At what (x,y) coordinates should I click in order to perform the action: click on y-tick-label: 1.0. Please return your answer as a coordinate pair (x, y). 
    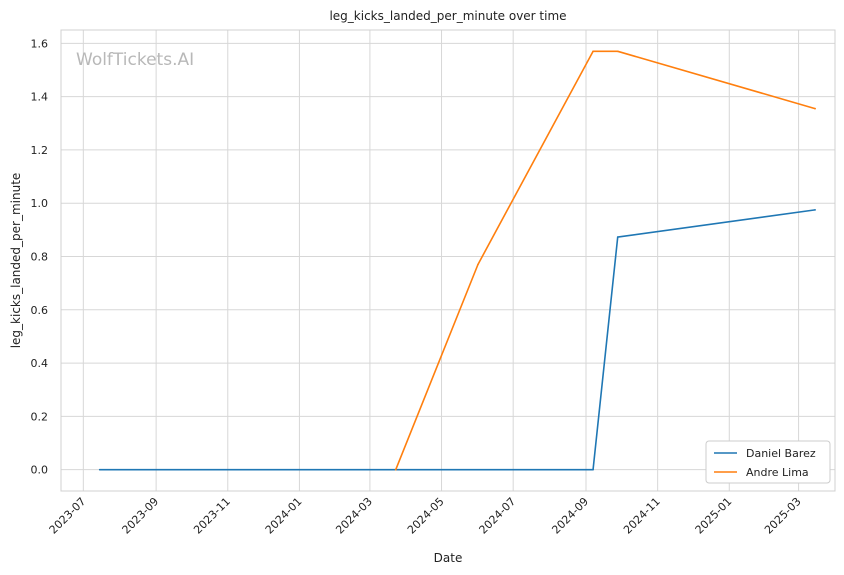
    Looking at the image, I should click on (40, 203).